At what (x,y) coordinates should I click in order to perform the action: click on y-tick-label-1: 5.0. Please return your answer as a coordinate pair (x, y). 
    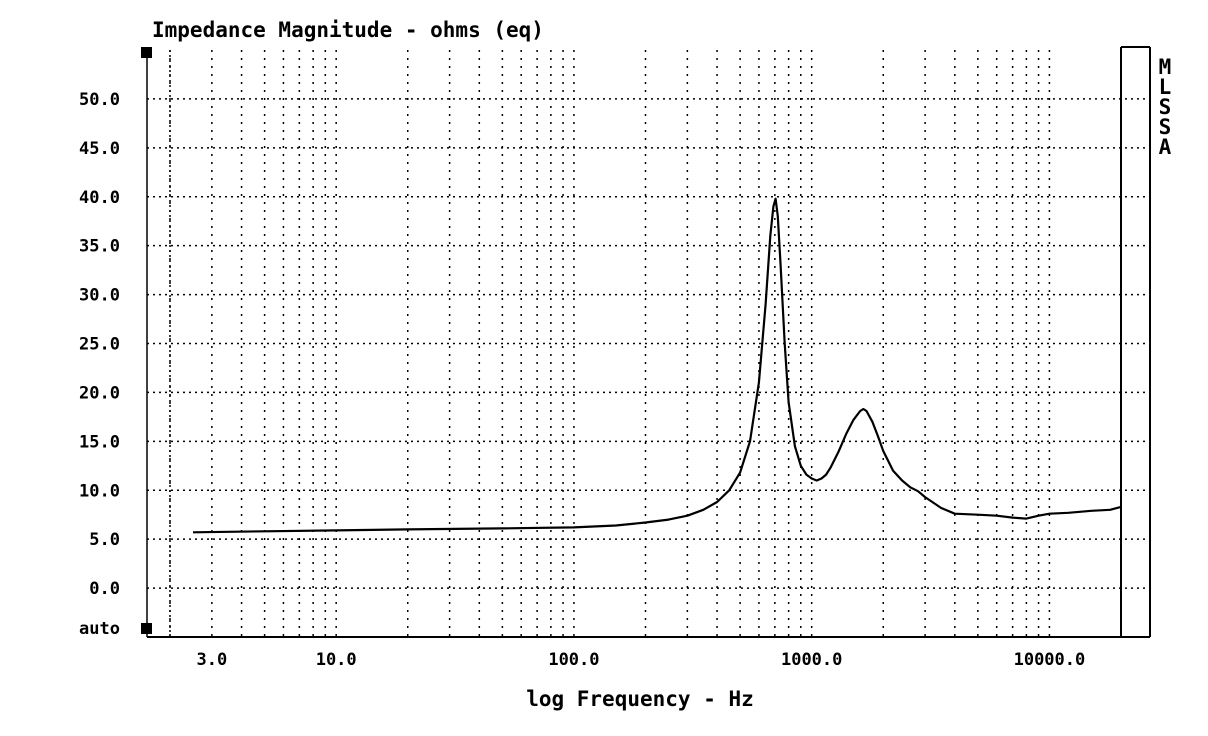
    Looking at the image, I should click on (104, 540).